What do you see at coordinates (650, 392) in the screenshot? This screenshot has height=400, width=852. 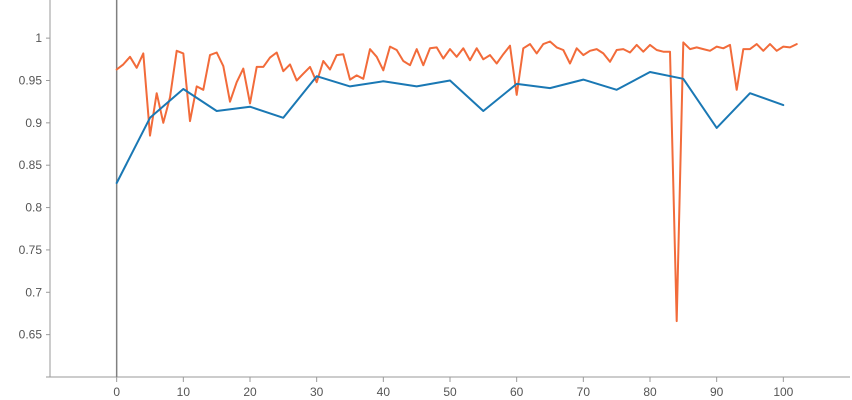 I see `x-tick-label: 80` at bounding box center [650, 392].